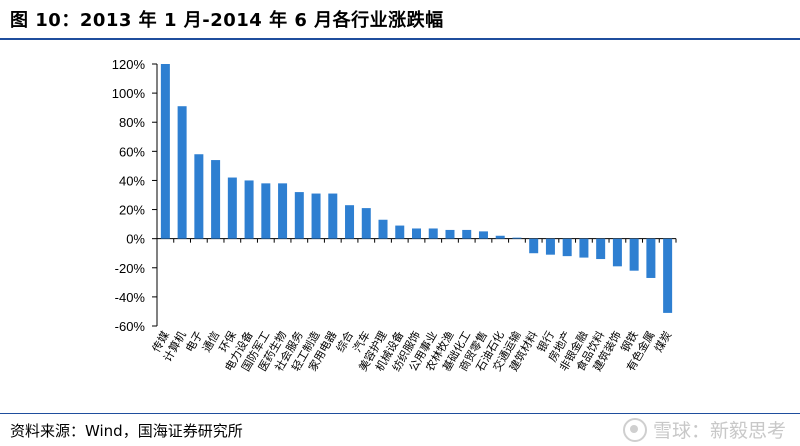  Describe the element at coordinates (126, 431) in the screenshot. I see `source-note: 资料来源：Wind，国海证券研究所` at that location.